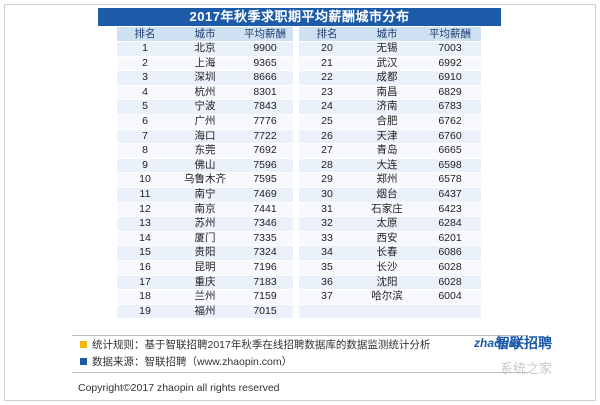  I want to click on salary-cell: 9365, so click(265, 64).